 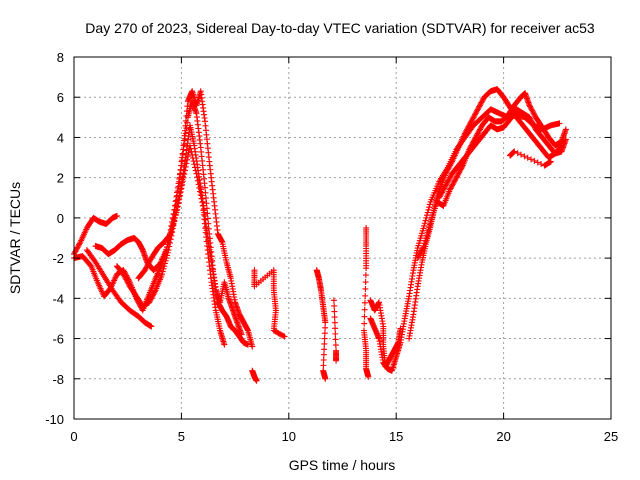 I want to click on y-tick-label: -10, so click(x=54, y=419).